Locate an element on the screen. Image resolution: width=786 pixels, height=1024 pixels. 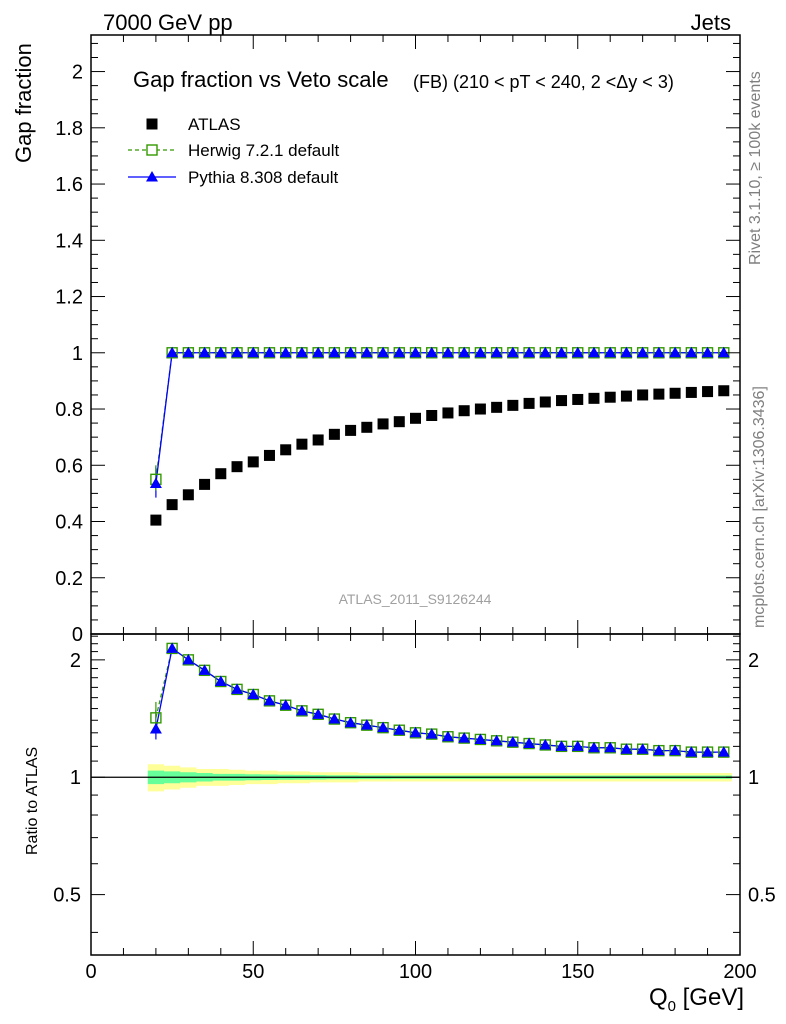
ratio-y-label: Ratio to ATLAS is located at coordinates (32, 801).